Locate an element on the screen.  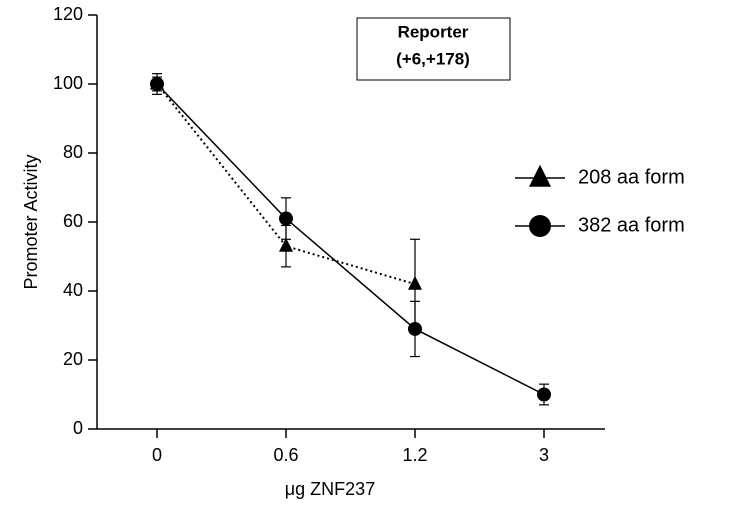
y-tick-label: 40 is located at coordinates (73, 290).